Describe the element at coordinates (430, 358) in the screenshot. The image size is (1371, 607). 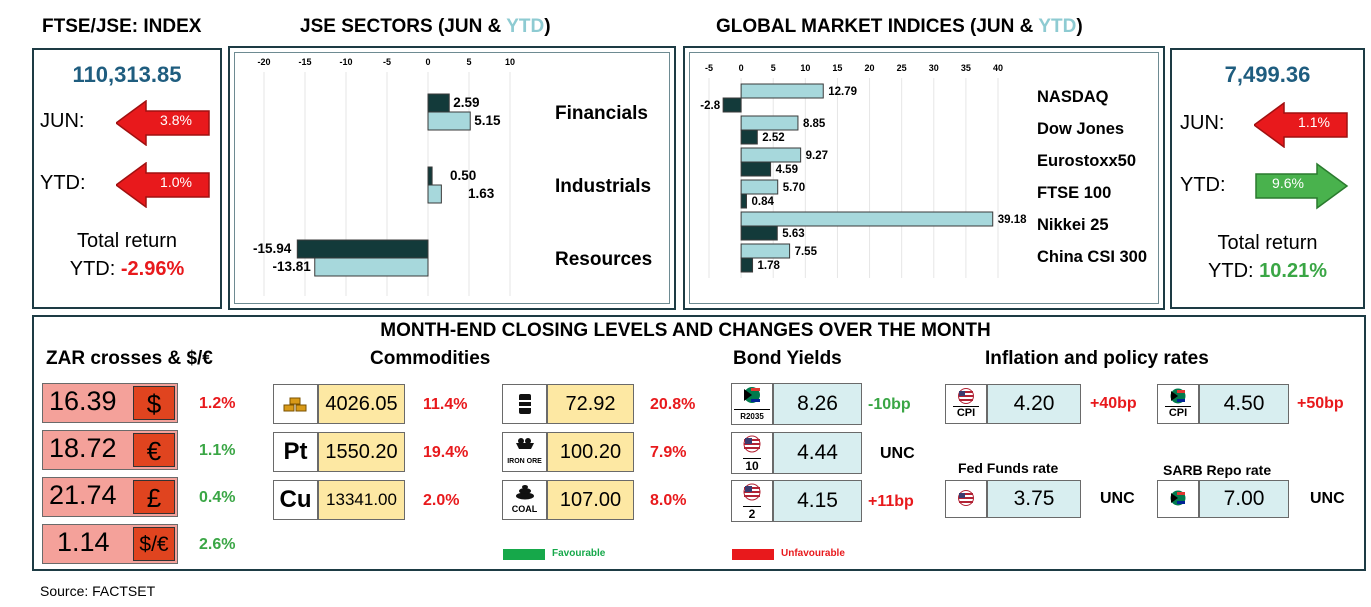
I see `commodities-header: Commodities` at that location.